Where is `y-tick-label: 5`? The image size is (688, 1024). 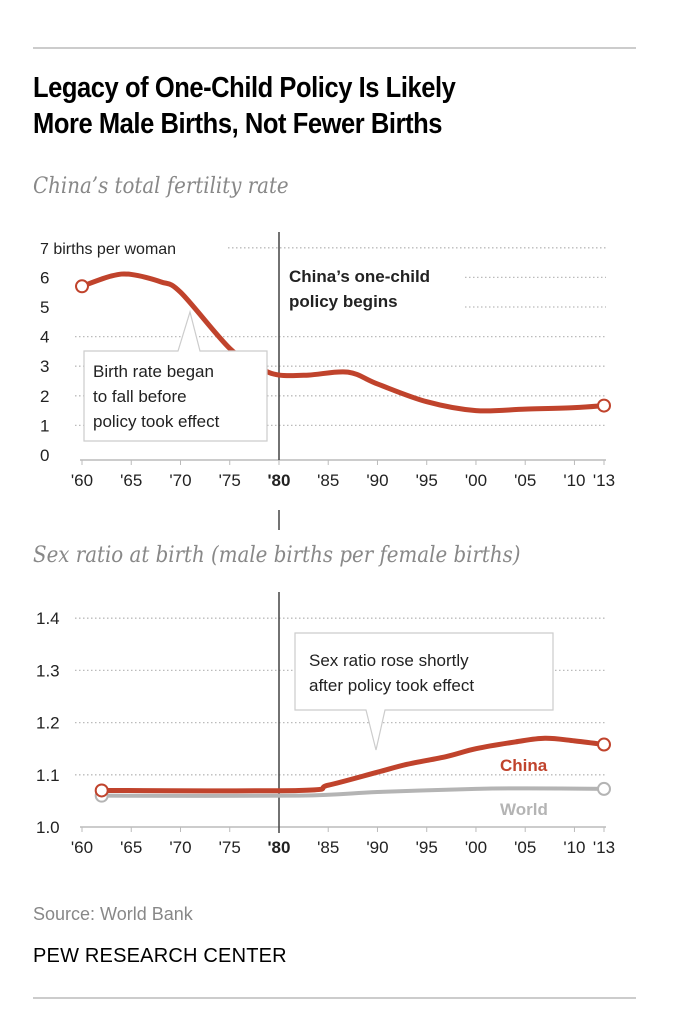
y-tick-label: 5 is located at coordinates (44, 307).